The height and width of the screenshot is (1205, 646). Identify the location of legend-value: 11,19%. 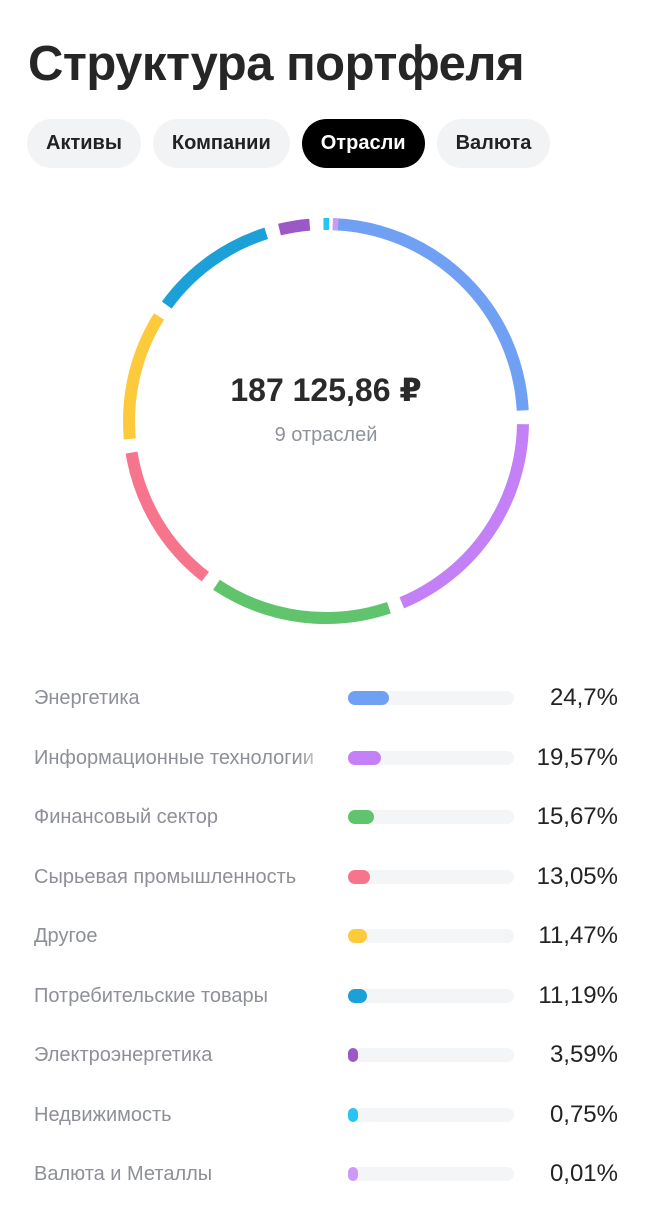
(578, 996).